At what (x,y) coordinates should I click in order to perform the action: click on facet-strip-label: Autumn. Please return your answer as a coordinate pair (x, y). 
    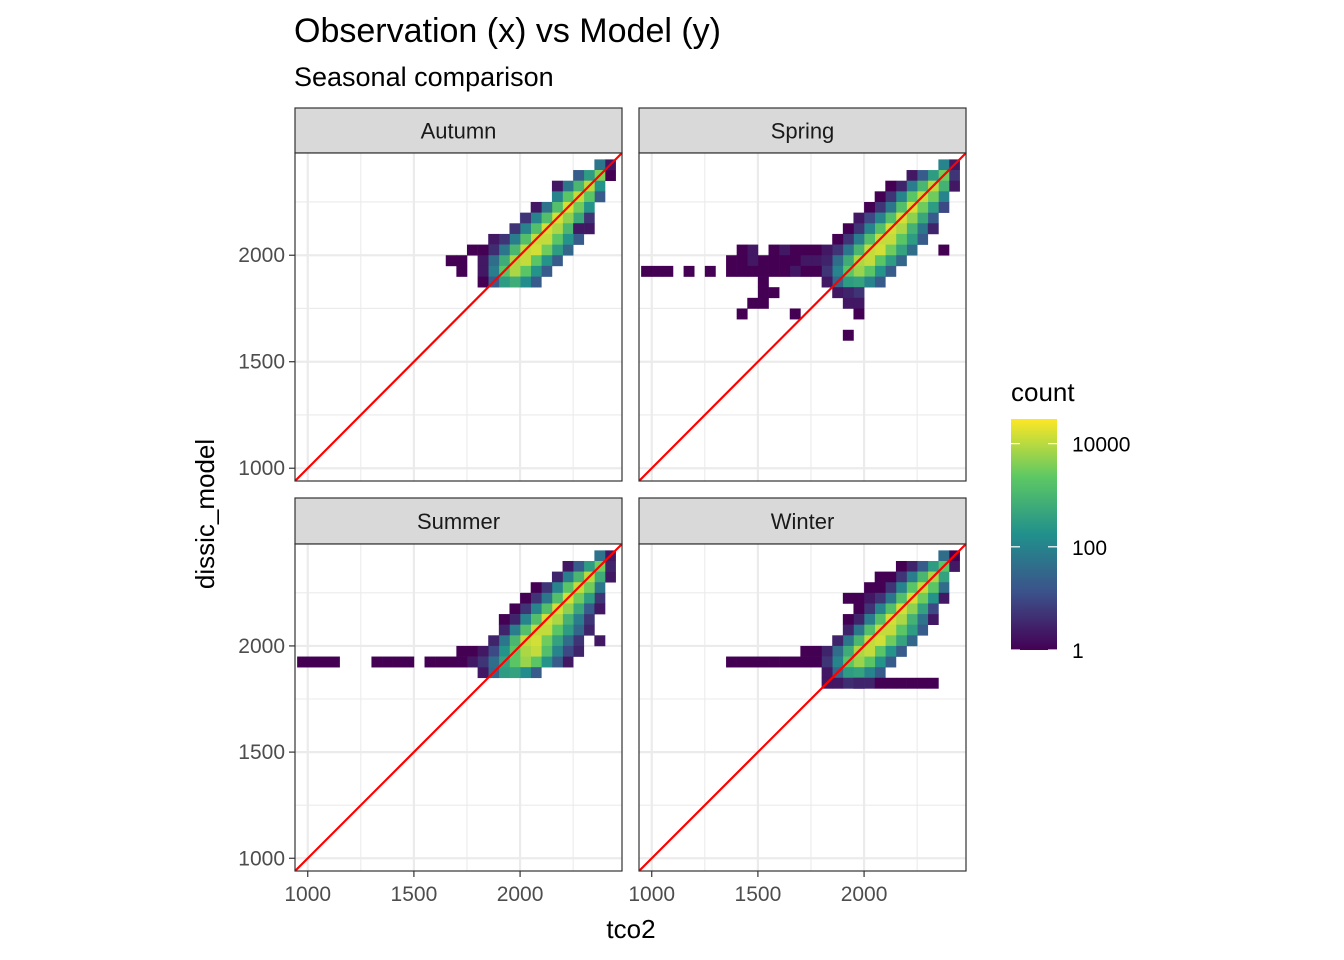
    Looking at the image, I should click on (459, 131).